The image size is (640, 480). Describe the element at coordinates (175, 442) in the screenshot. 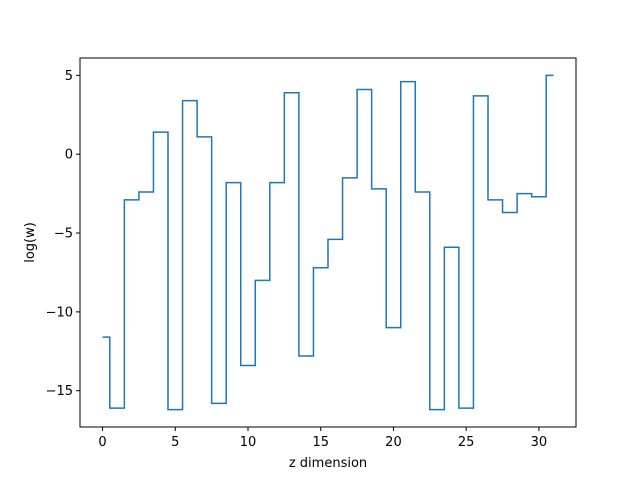

I see `x-tick-label: 5` at that location.